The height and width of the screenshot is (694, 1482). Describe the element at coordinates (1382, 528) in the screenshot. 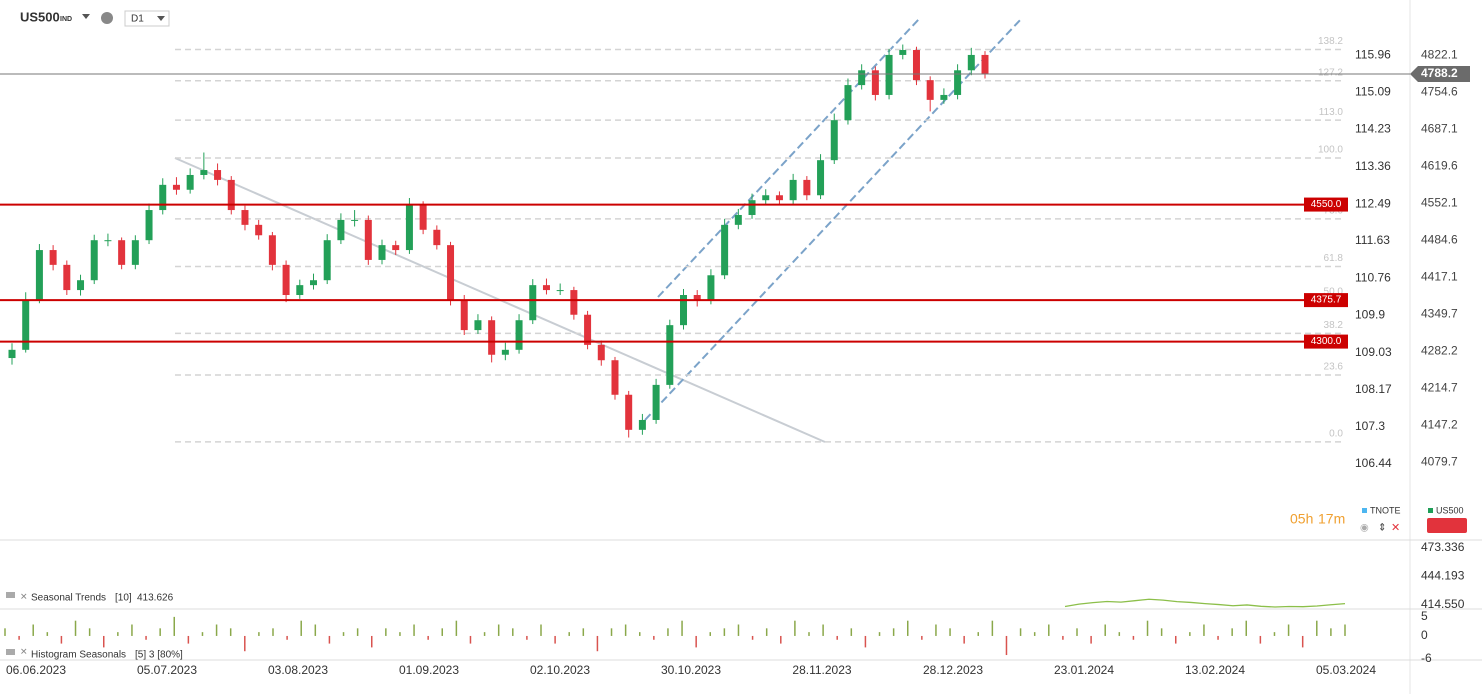

I see `move-icon: ⇕` at that location.